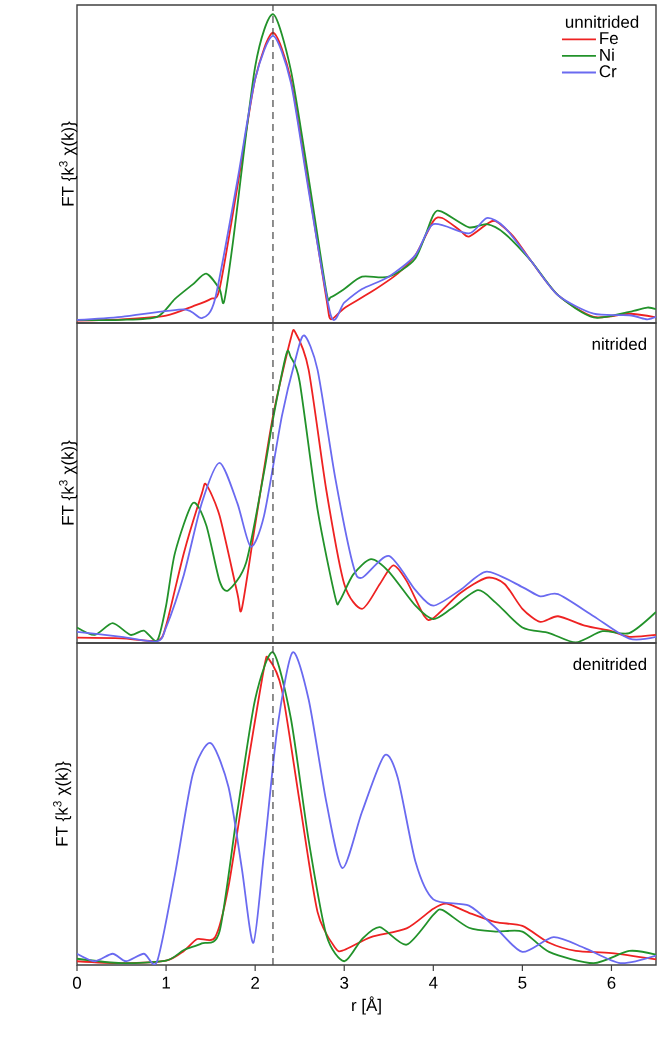 The height and width of the screenshot is (1054, 657). What do you see at coordinates (619, 344) in the screenshot?
I see `annotation: nitrided` at bounding box center [619, 344].